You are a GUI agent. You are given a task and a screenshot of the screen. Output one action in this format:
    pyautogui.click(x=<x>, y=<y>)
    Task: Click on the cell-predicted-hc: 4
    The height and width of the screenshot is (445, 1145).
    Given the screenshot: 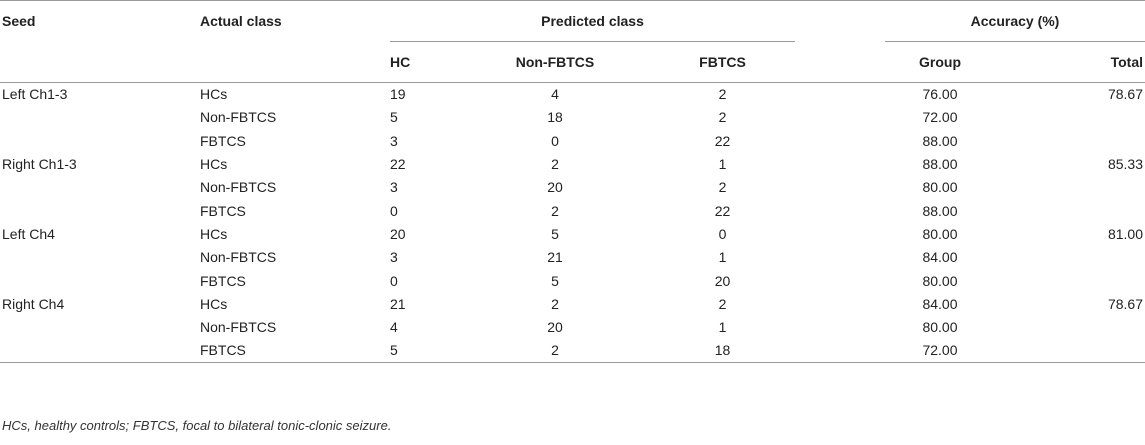 What is the action you would take?
    pyautogui.click(x=394, y=327)
    